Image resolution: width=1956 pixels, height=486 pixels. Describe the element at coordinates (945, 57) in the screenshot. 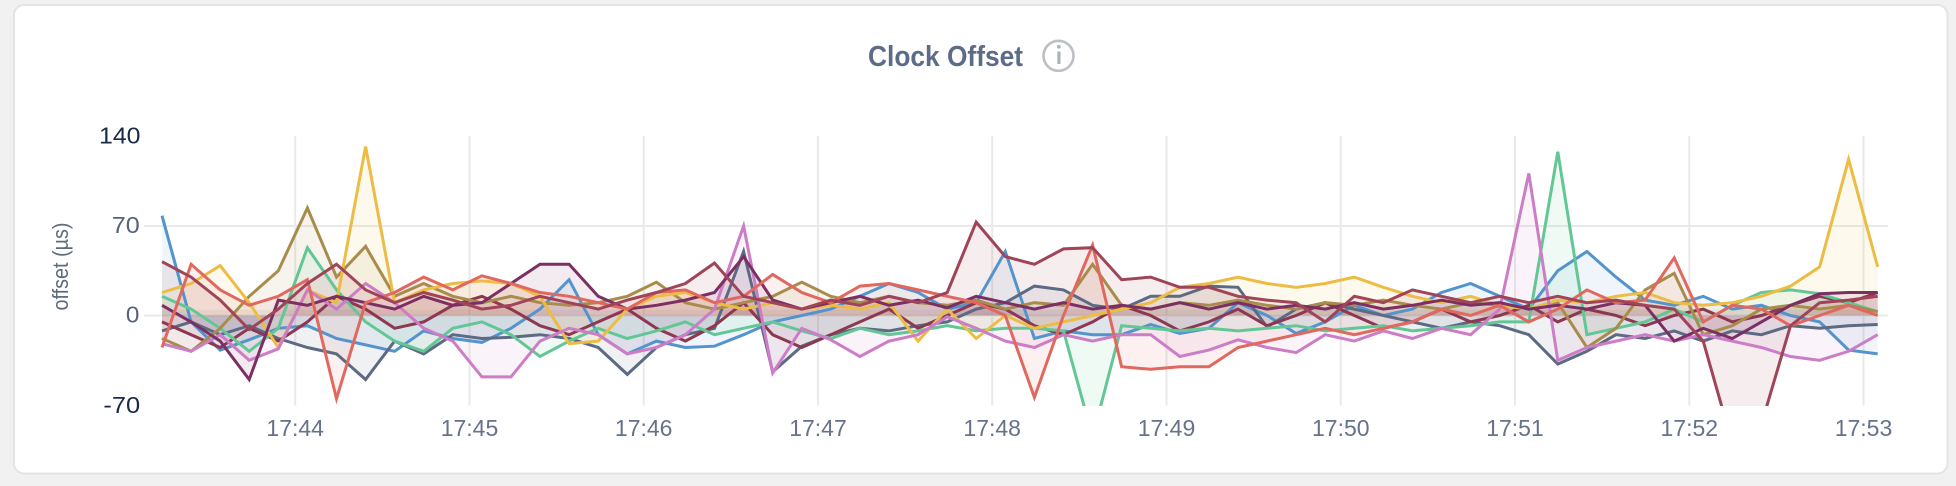

I see `svg-text: Clock Offset` at that location.